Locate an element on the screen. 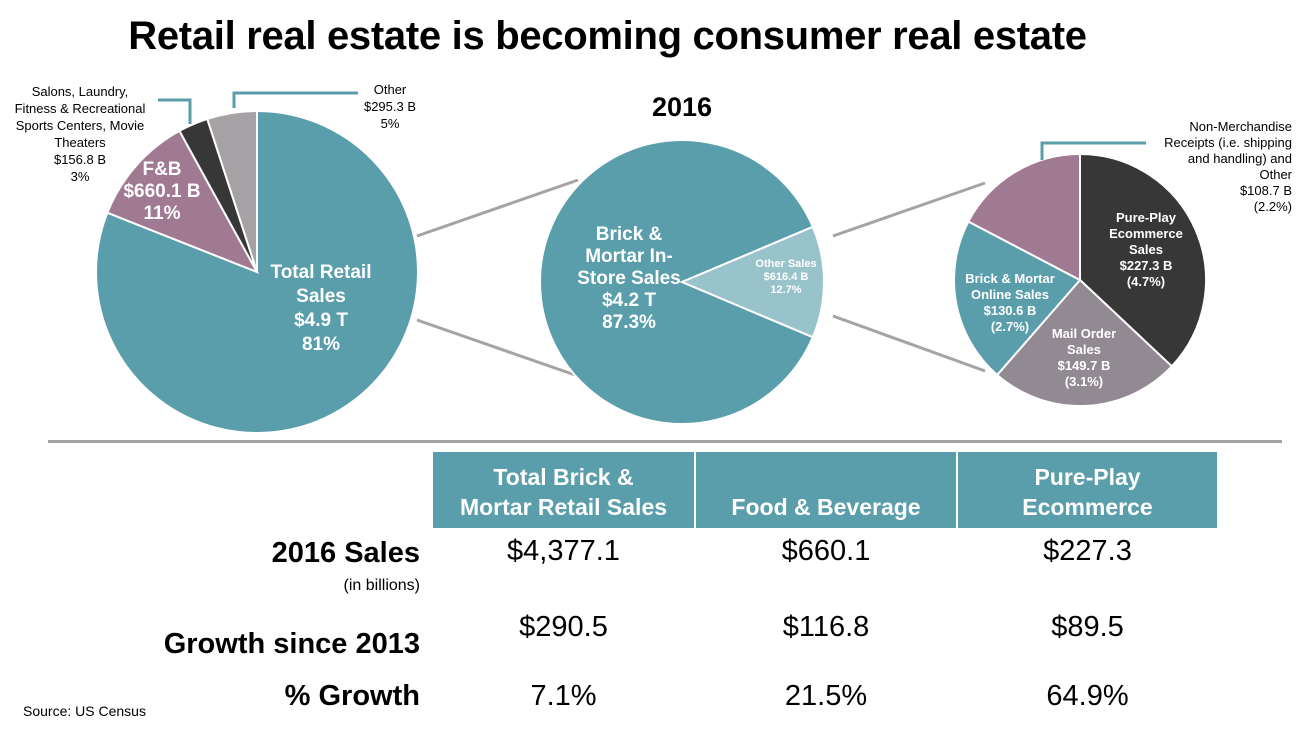 Image resolution: width=1300 pixels, height=733 pixels. cell-growth-ecommerce: $89.5 is located at coordinates (1087, 627).